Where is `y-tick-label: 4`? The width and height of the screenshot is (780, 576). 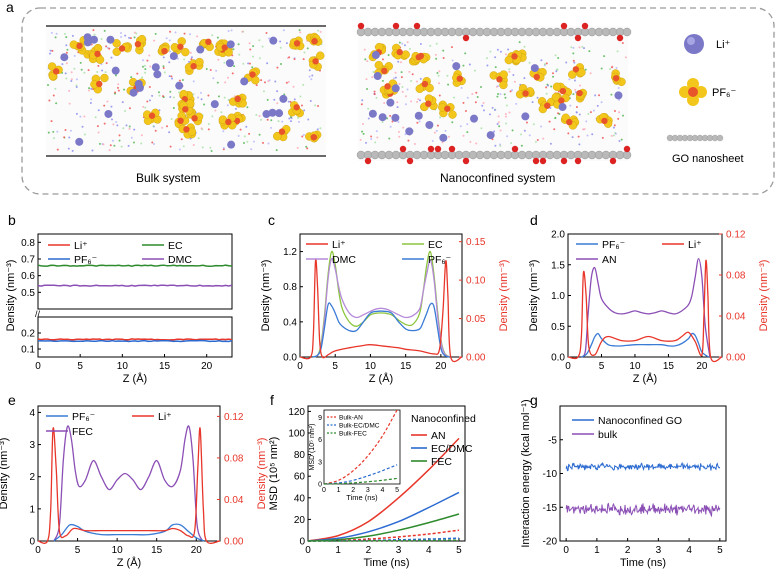
y-tick-label: 4 is located at coordinates (32, 413).